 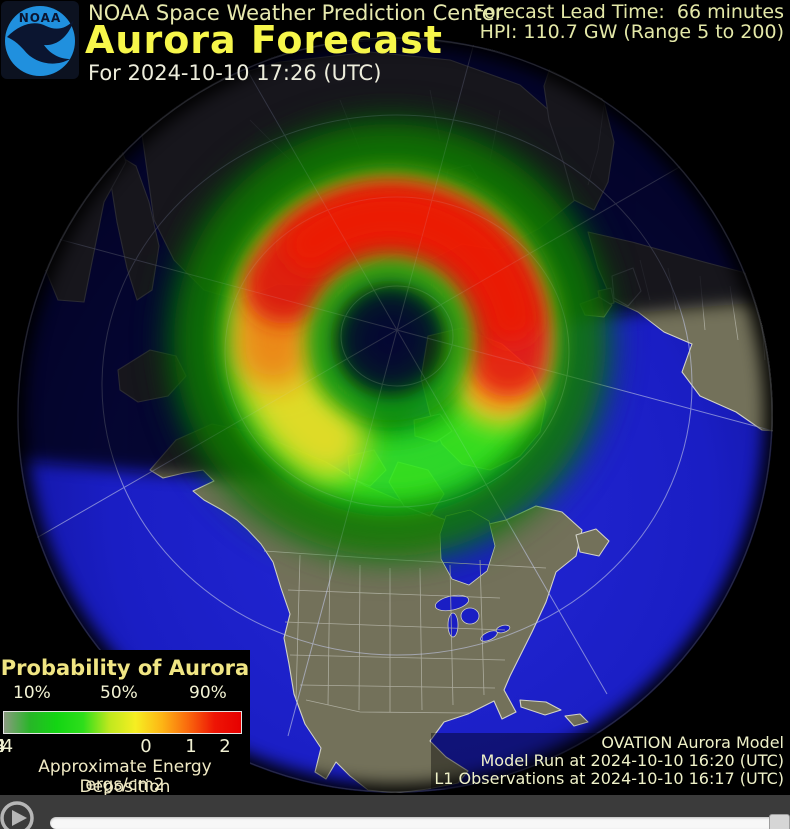 I want to click on animation-player-bar, so click(x=395, y=812).